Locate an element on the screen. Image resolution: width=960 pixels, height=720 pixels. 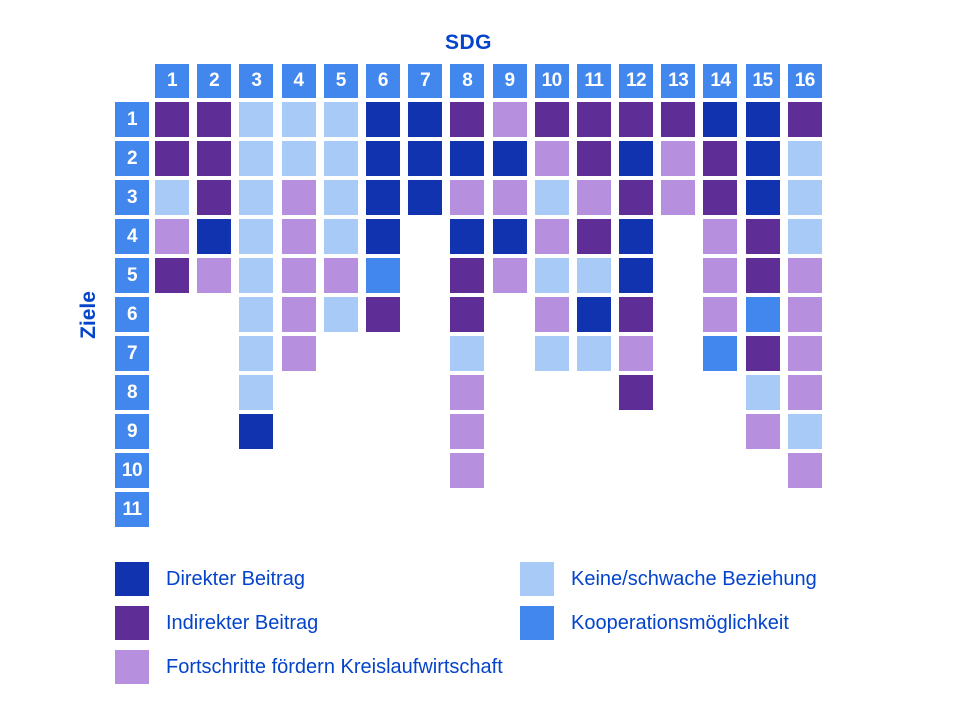
column-header: 1 is located at coordinates (172, 81).